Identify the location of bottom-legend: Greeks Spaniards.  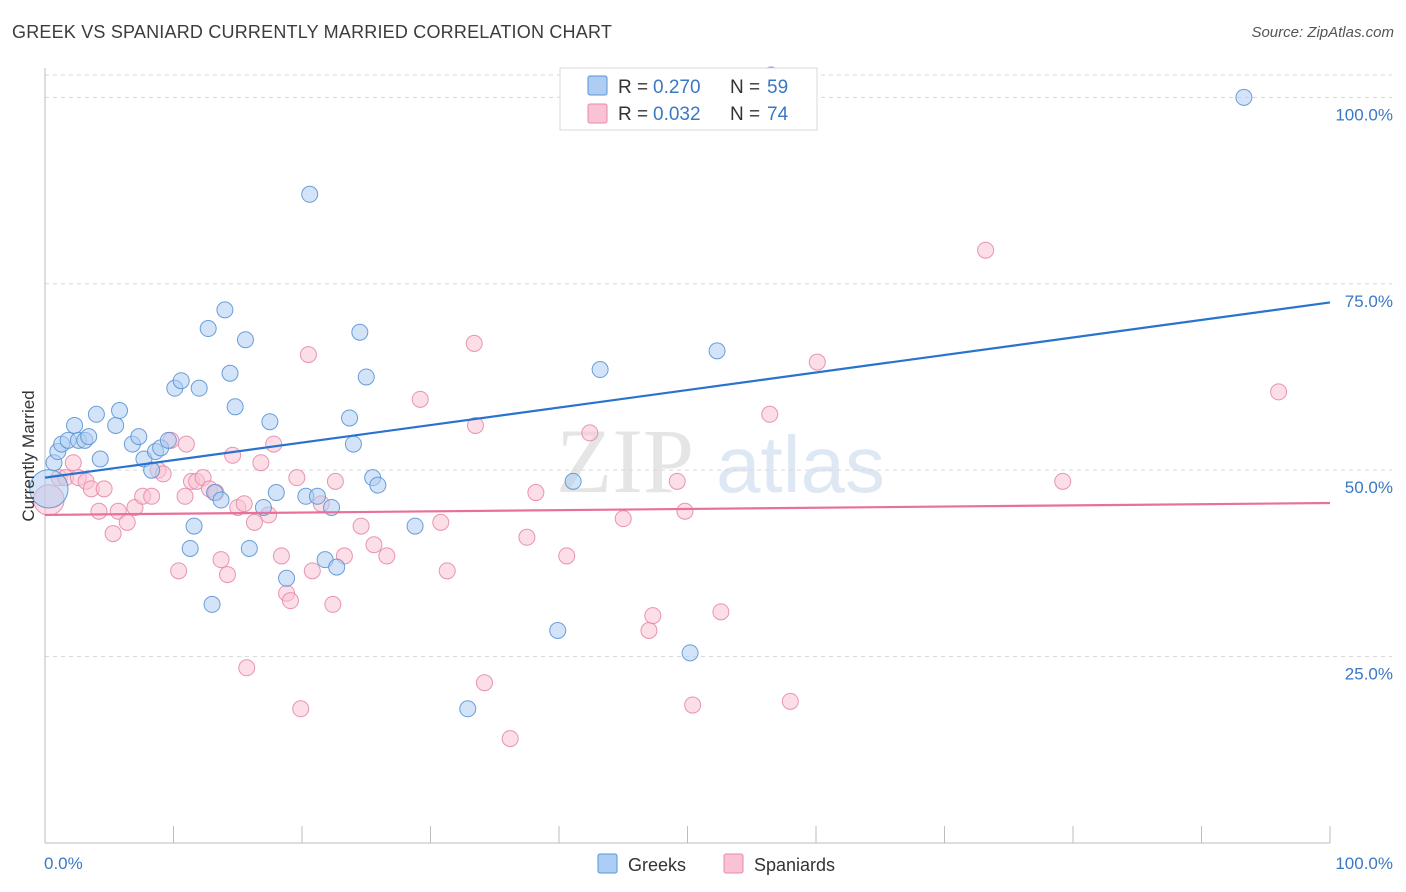
(716, 864).